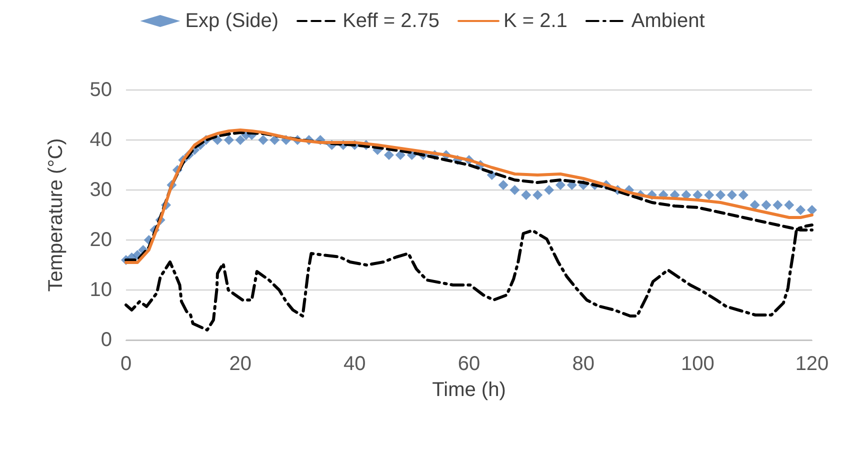  What do you see at coordinates (240, 364) in the screenshot?
I see `x-tick-label: 20` at bounding box center [240, 364].